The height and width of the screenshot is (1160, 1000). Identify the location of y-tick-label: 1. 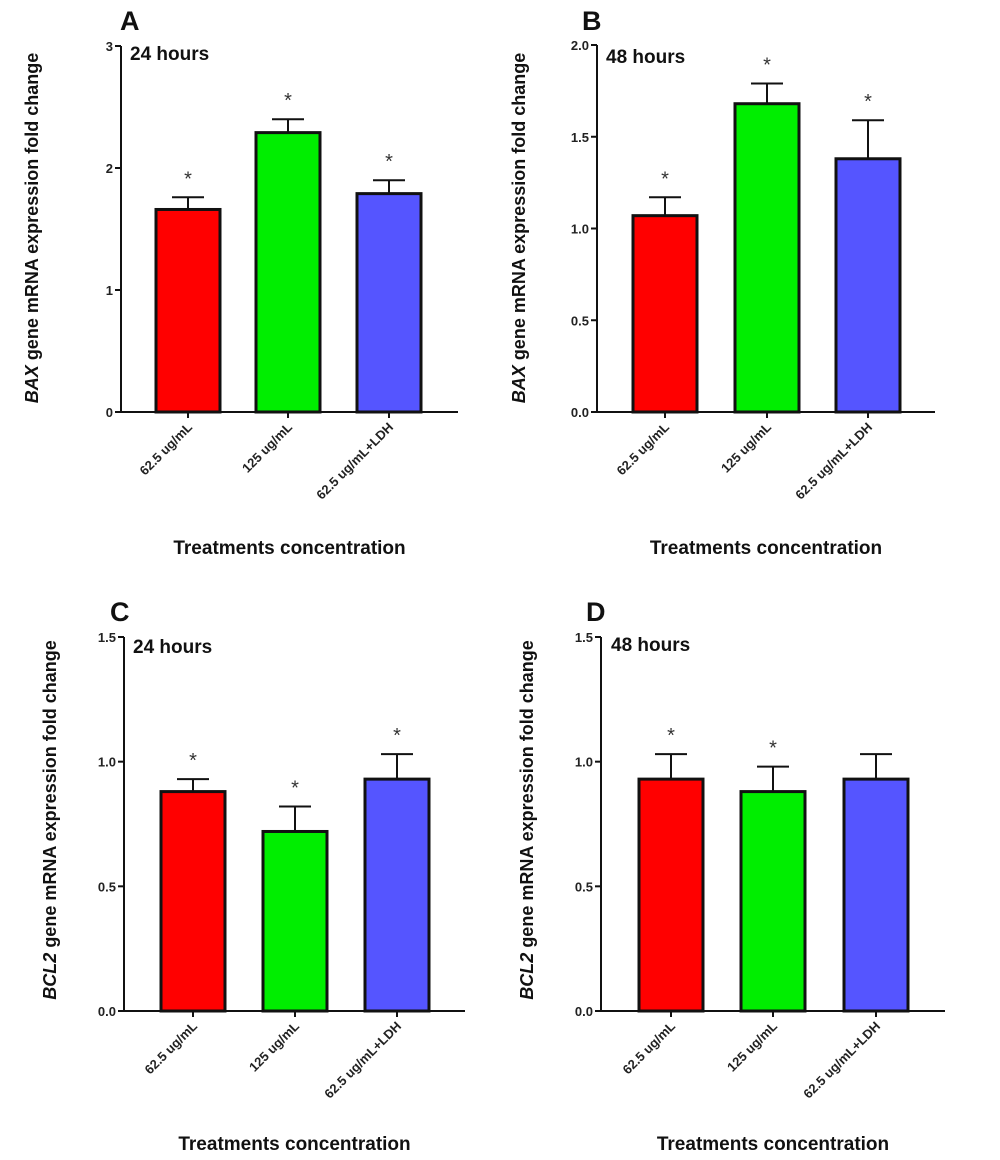
(109, 290).